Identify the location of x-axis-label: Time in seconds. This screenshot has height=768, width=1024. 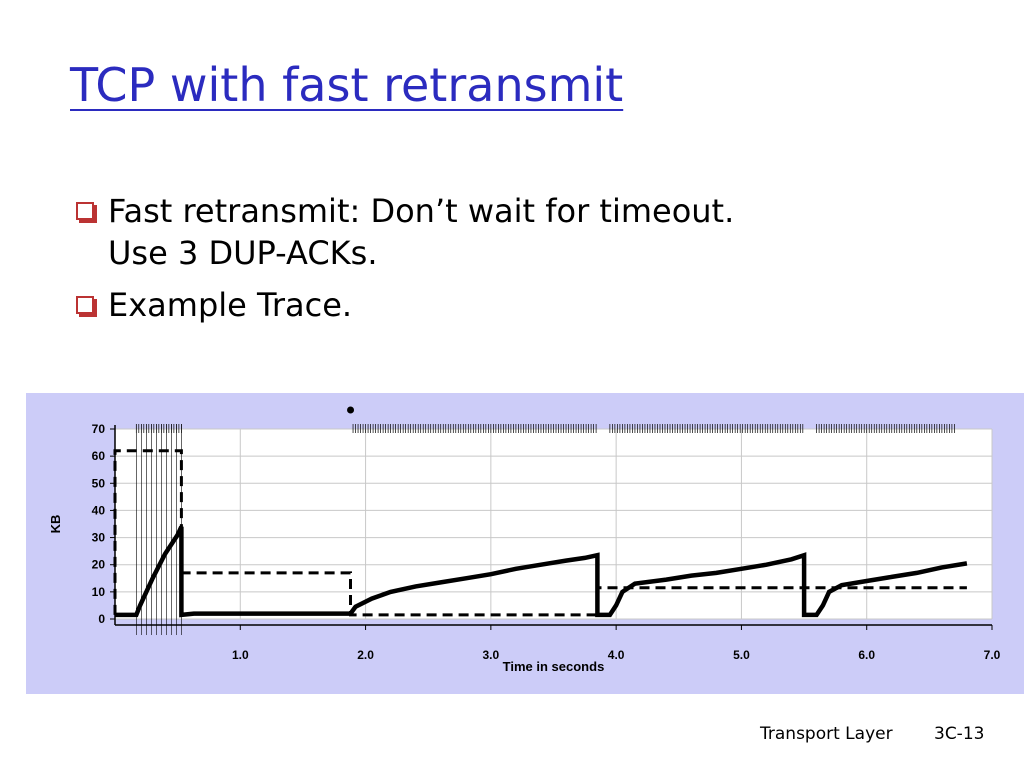
(554, 666).